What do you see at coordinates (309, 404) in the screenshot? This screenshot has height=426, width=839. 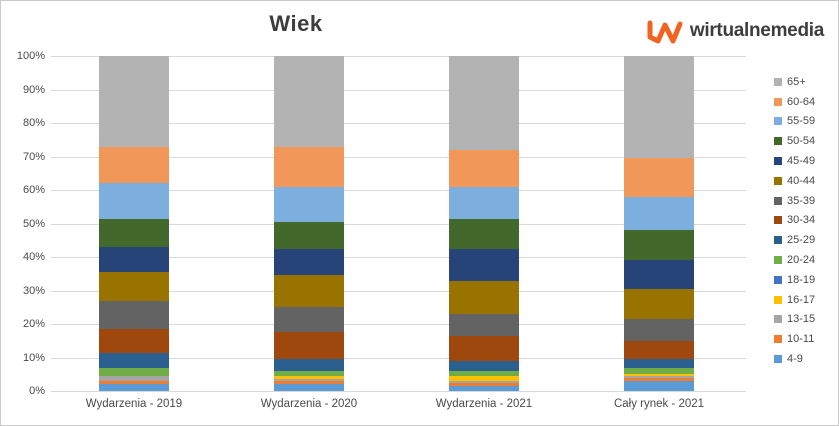 I see `x-category-label: Wydarzenia - 2020` at bounding box center [309, 404].